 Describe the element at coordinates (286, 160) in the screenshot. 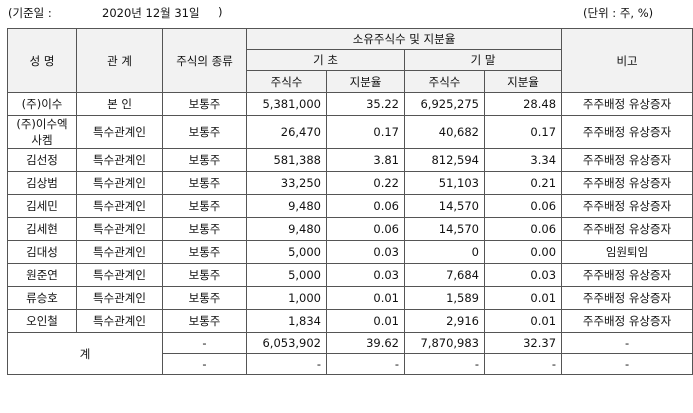

I see `cell-start-shares: 581,388` at that location.